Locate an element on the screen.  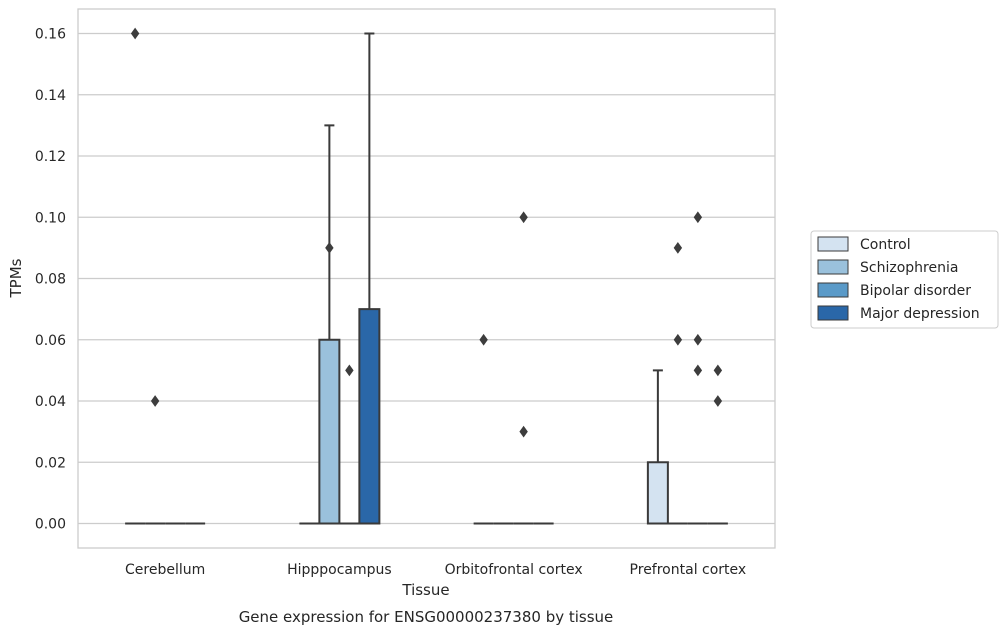
y-tick-label: 0.02 is located at coordinates (50, 463).